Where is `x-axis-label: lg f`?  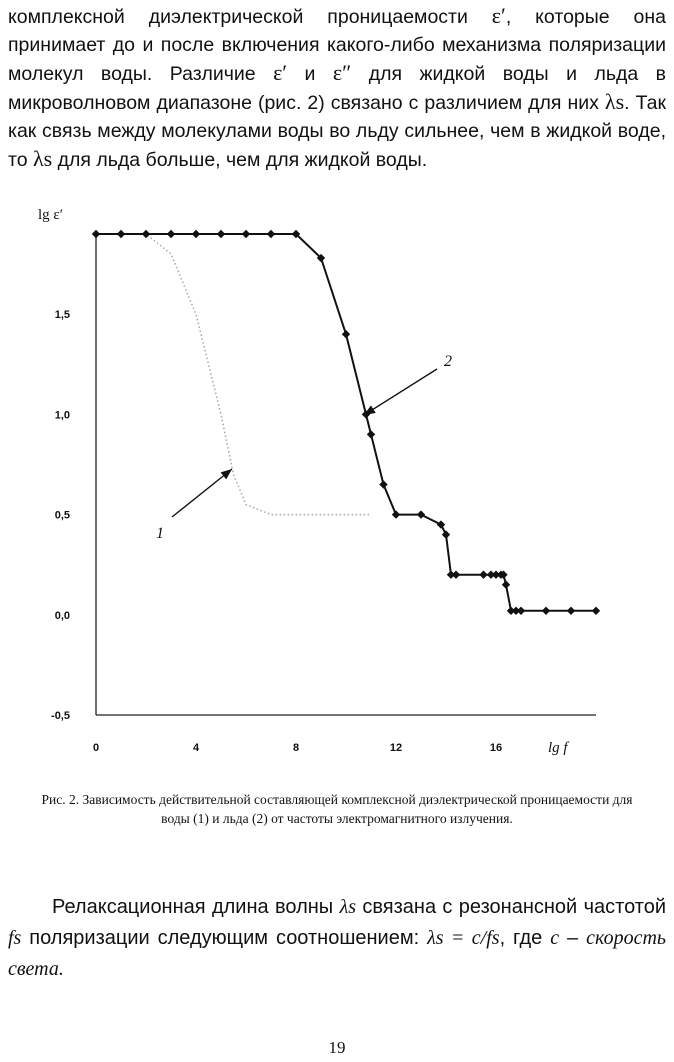 x-axis-label: lg f is located at coordinates (558, 748).